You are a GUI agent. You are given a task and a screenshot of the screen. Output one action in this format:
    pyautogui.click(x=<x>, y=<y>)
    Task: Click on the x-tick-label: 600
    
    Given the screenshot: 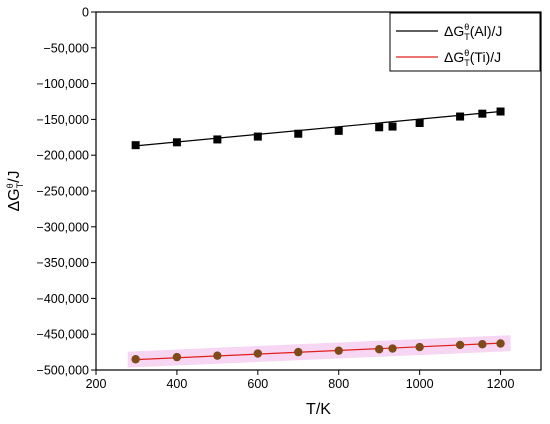 What is the action you would take?
    pyautogui.click(x=257, y=384)
    